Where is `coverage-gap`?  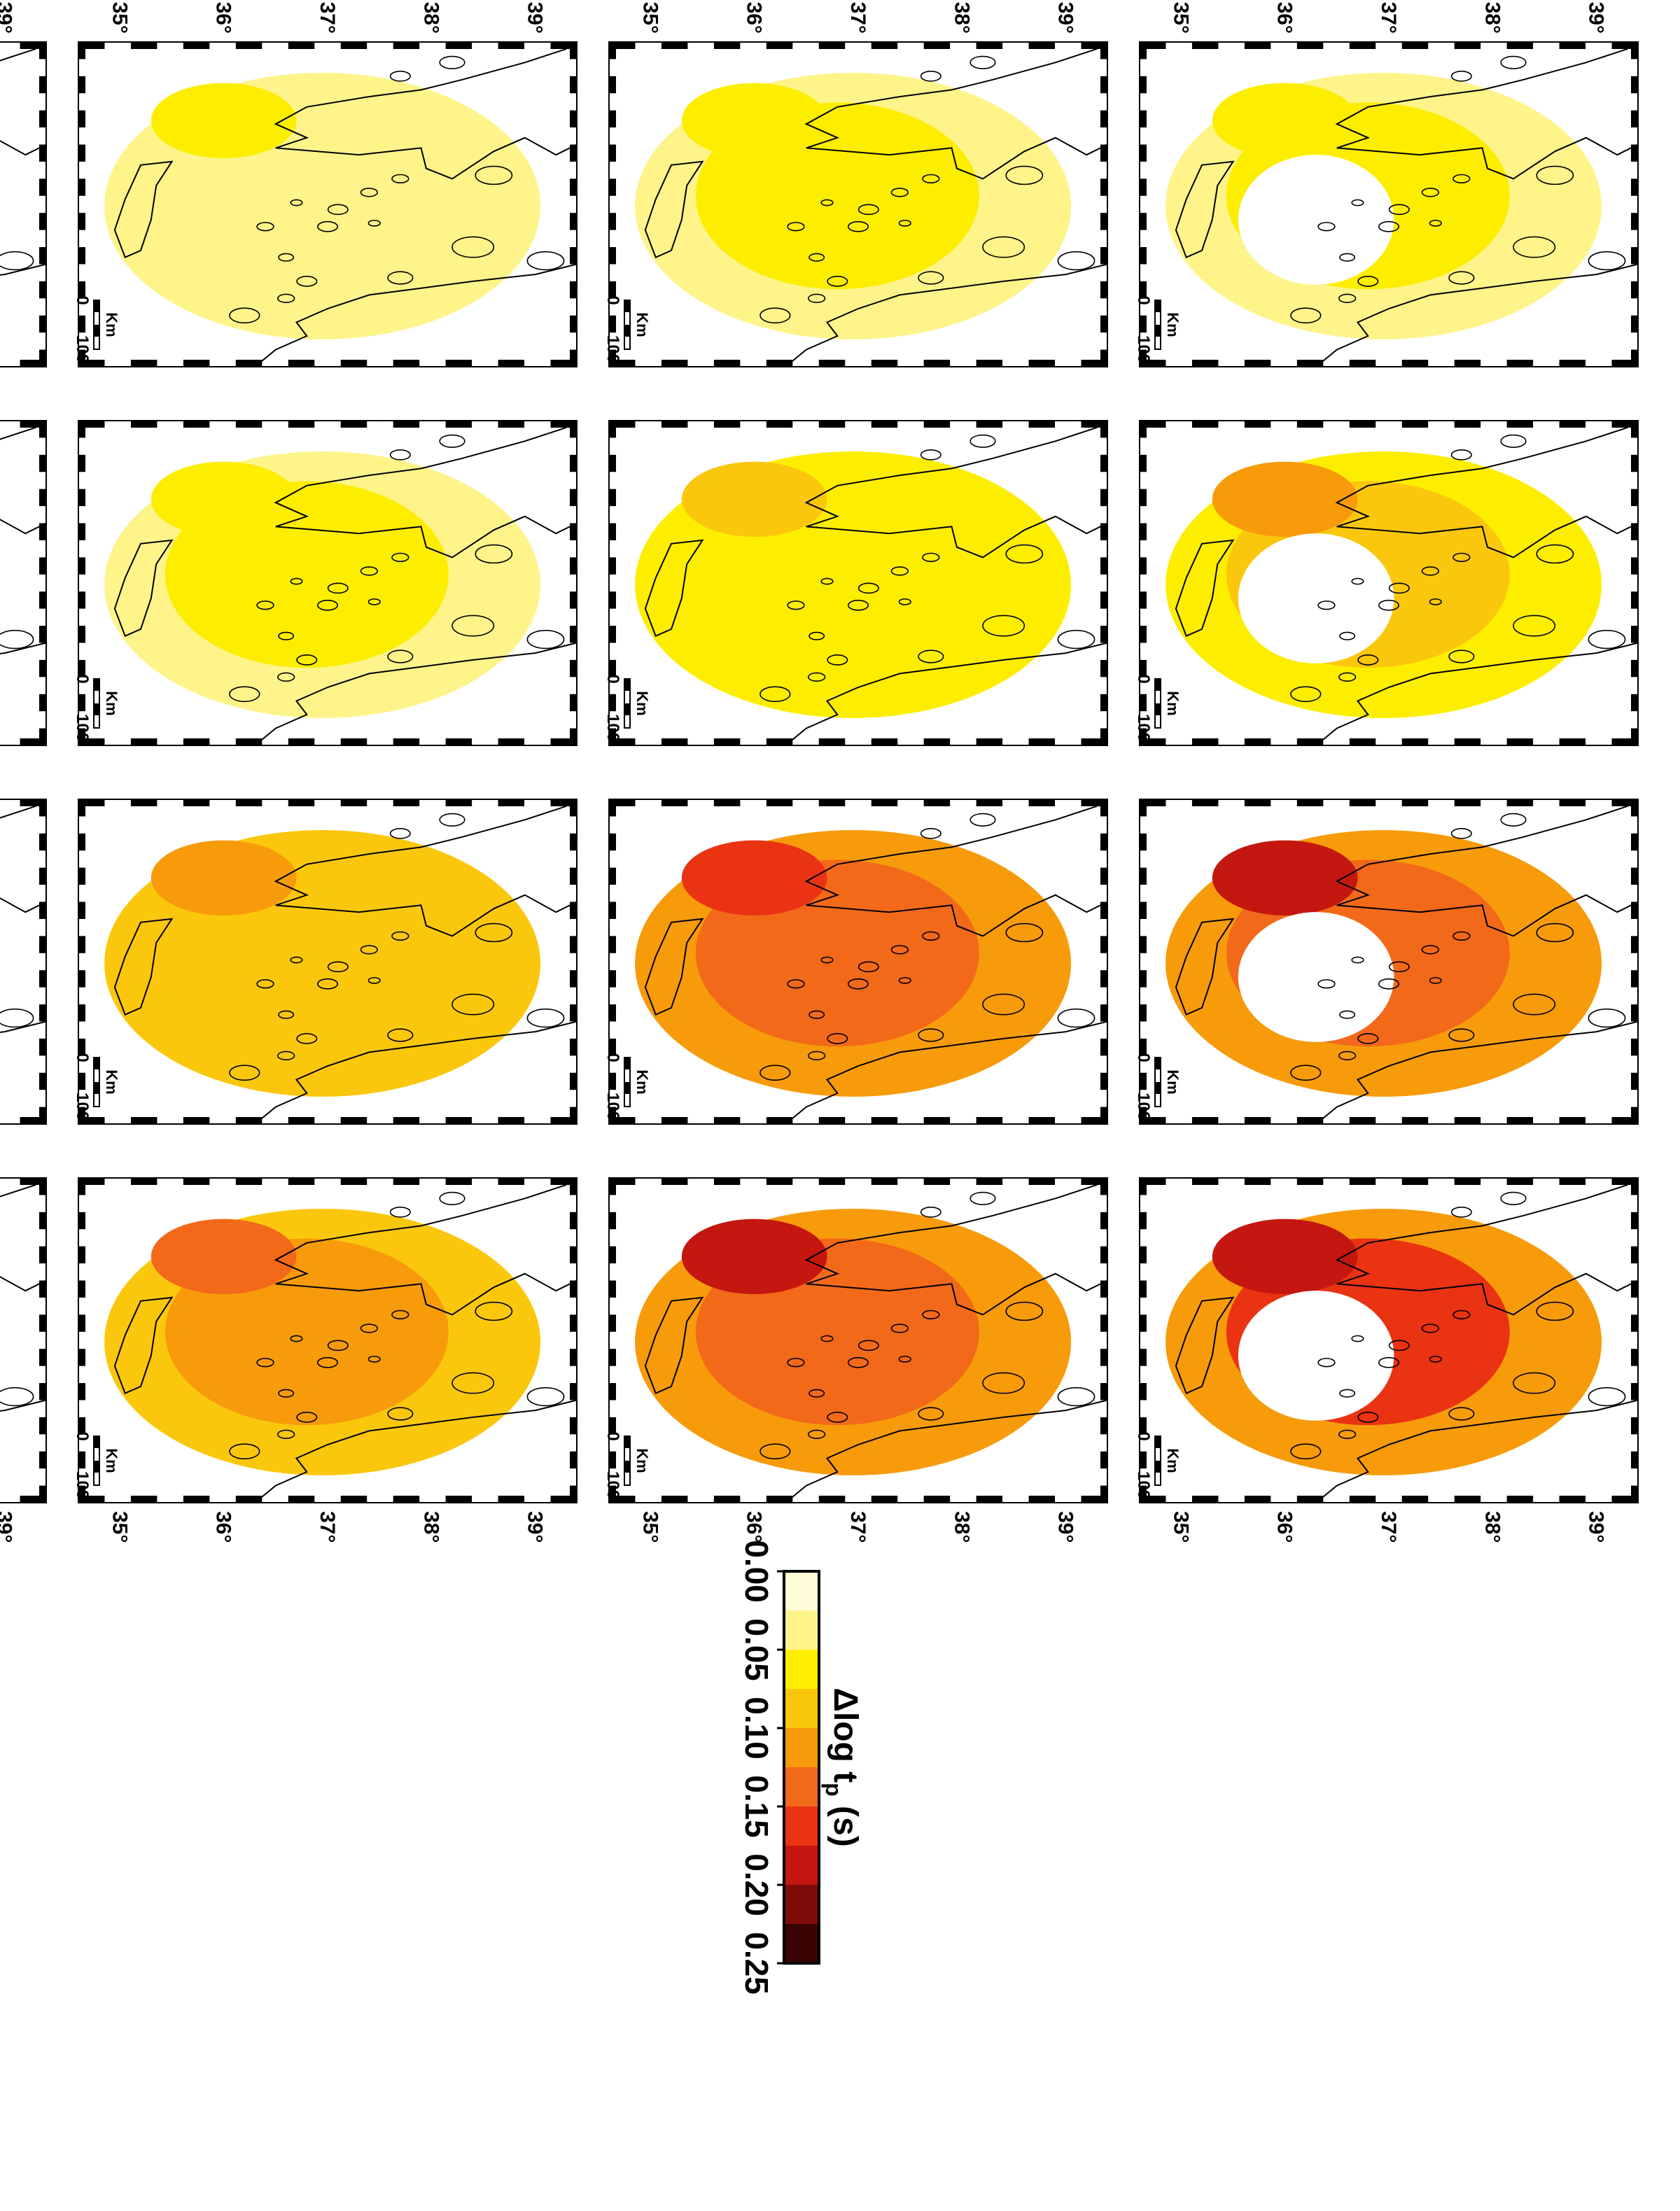 coverage-gap is located at coordinates (1316, 977).